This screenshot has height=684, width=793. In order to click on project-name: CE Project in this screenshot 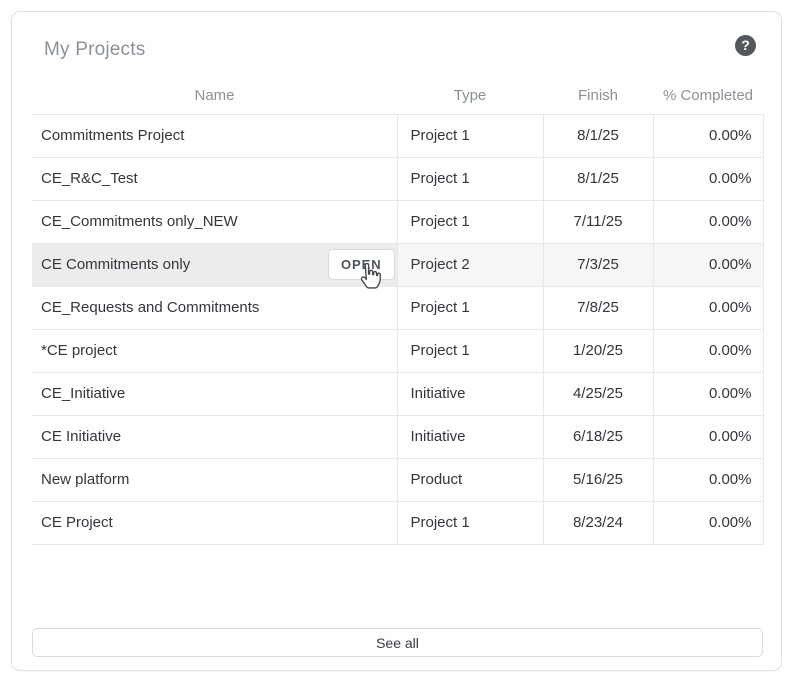, I will do `click(77, 522)`.